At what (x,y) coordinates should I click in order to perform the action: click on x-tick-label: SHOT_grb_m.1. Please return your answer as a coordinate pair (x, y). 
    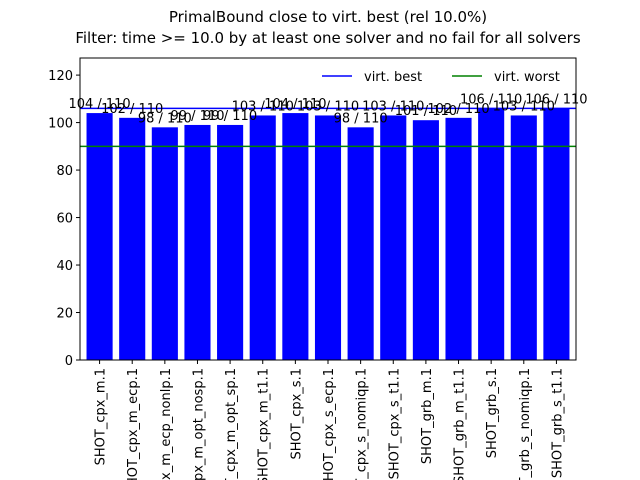
    Looking at the image, I should click on (427, 416).